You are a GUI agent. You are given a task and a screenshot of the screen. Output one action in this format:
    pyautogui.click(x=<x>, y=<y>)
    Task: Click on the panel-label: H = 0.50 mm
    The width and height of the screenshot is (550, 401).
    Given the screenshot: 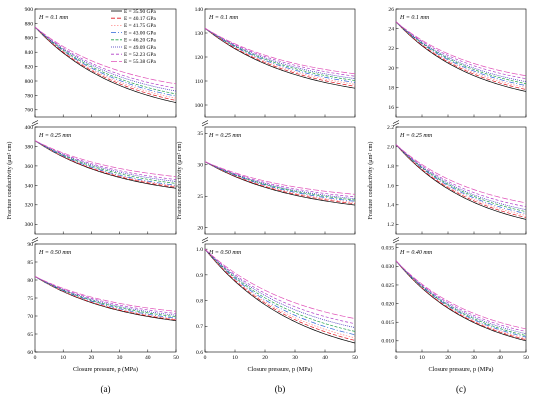 What is the action you would take?
    pyautogui.click(x=55, y=253)
    